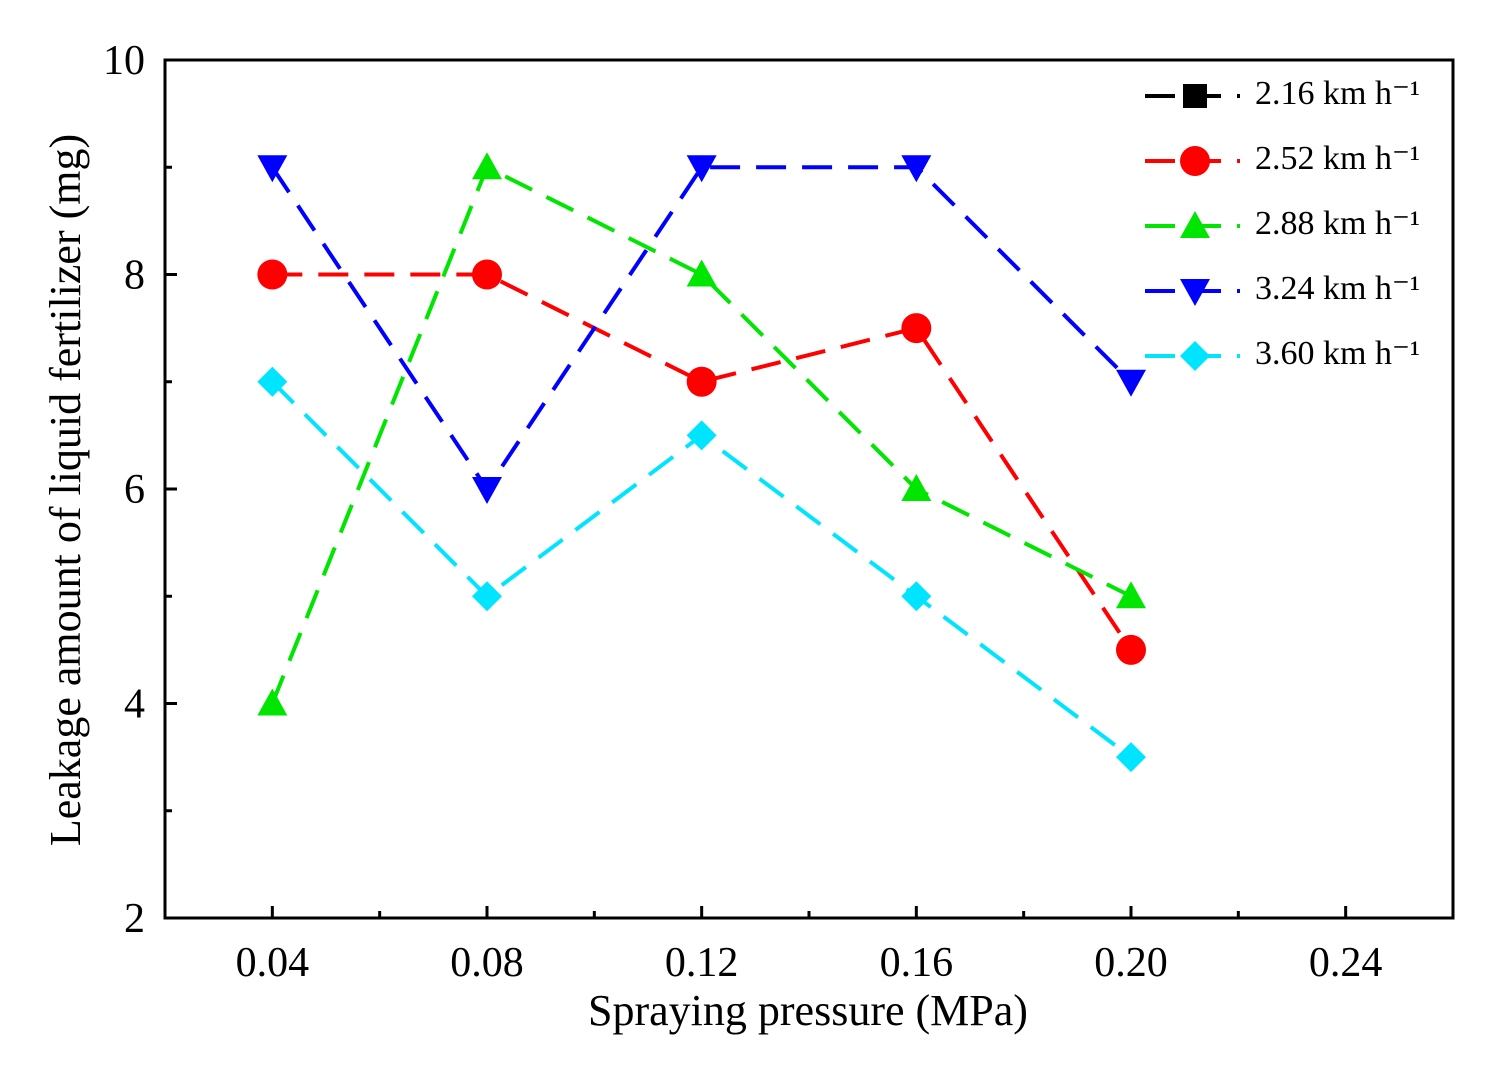 Image resolution: width=1497 pixels, height=1065 pixels. What do you see at coordinates (134, 919) in the screenshot?
I see `y-tick-label: 2` at bounding box center [134, 919].